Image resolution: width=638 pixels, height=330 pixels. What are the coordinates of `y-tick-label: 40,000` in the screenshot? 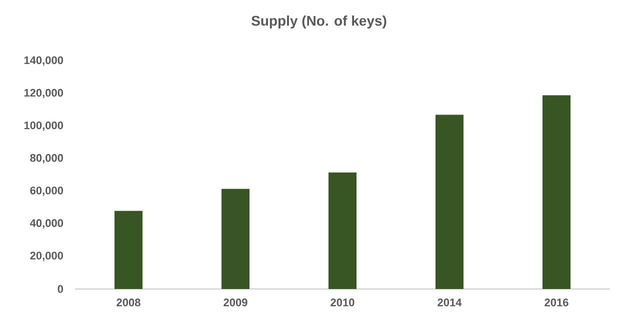 It's located at (47, 224).